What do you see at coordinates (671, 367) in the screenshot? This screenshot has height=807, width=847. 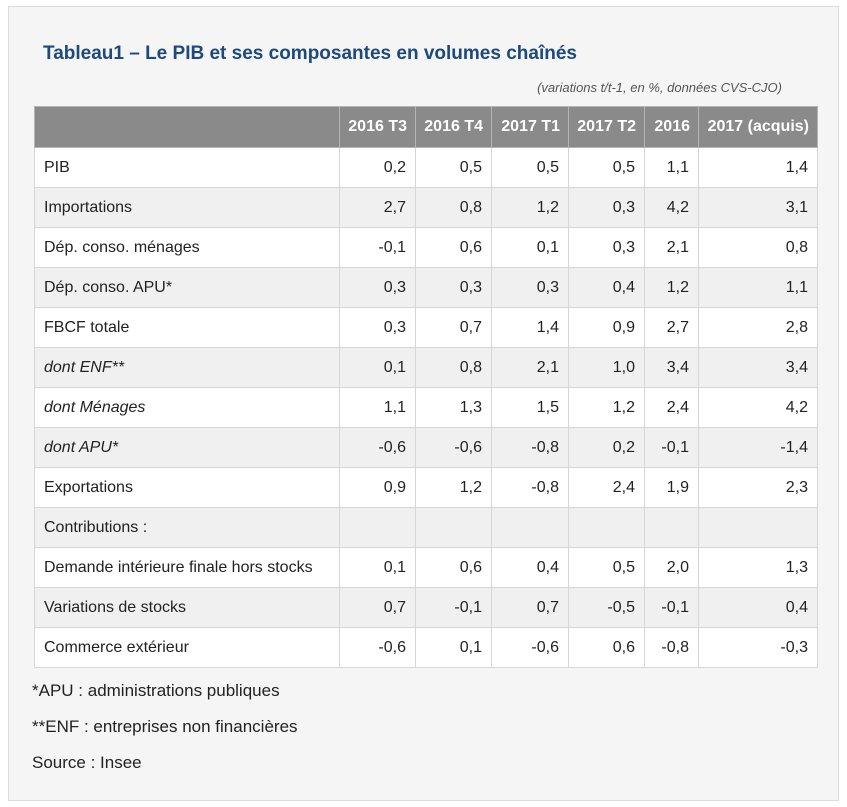 I see `value-cell: 3,4` at bounding box center [671, 367].